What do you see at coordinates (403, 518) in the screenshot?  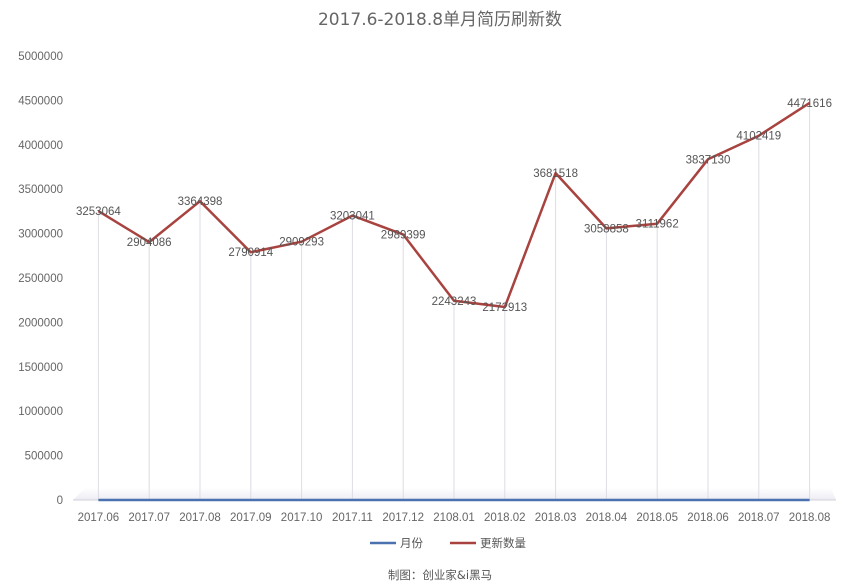 I see `x-tick-label: 2017.12` at bounding box center [403, 518].